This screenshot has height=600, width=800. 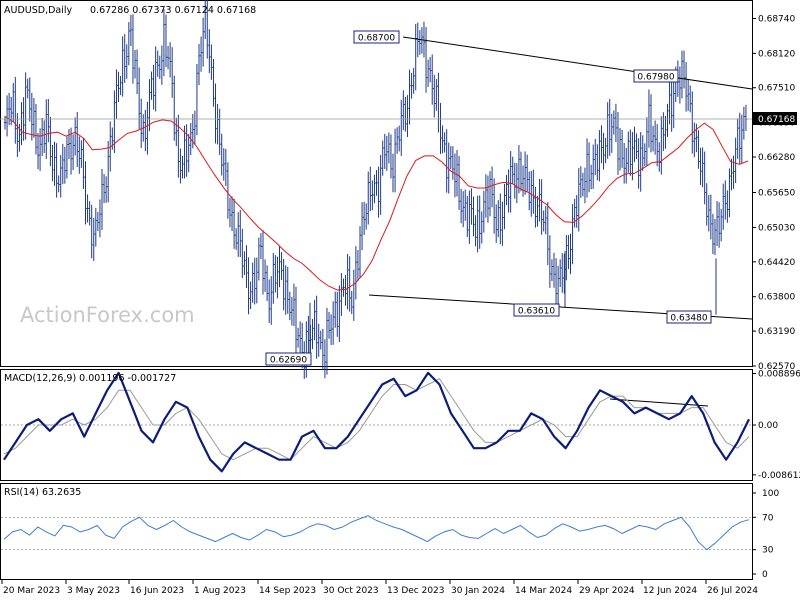 What do you see at coordinates (765, 534) in the screenshot?
I see `rsi-axis: 100 70 30 0` at bounding box center [765, 534].